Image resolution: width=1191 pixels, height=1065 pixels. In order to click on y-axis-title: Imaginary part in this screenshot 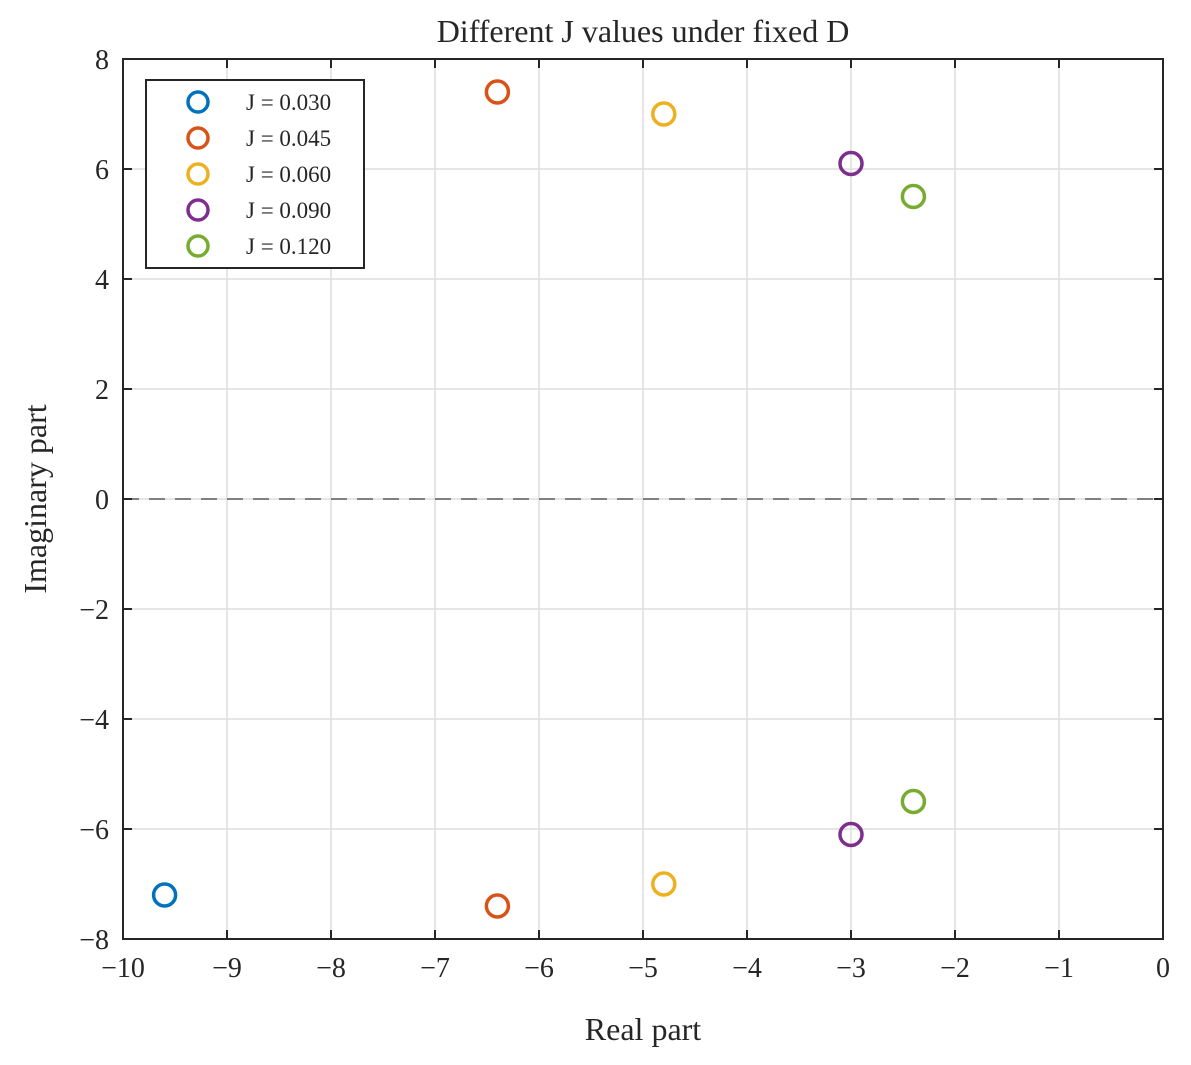, I will do `click(35, 498)`.